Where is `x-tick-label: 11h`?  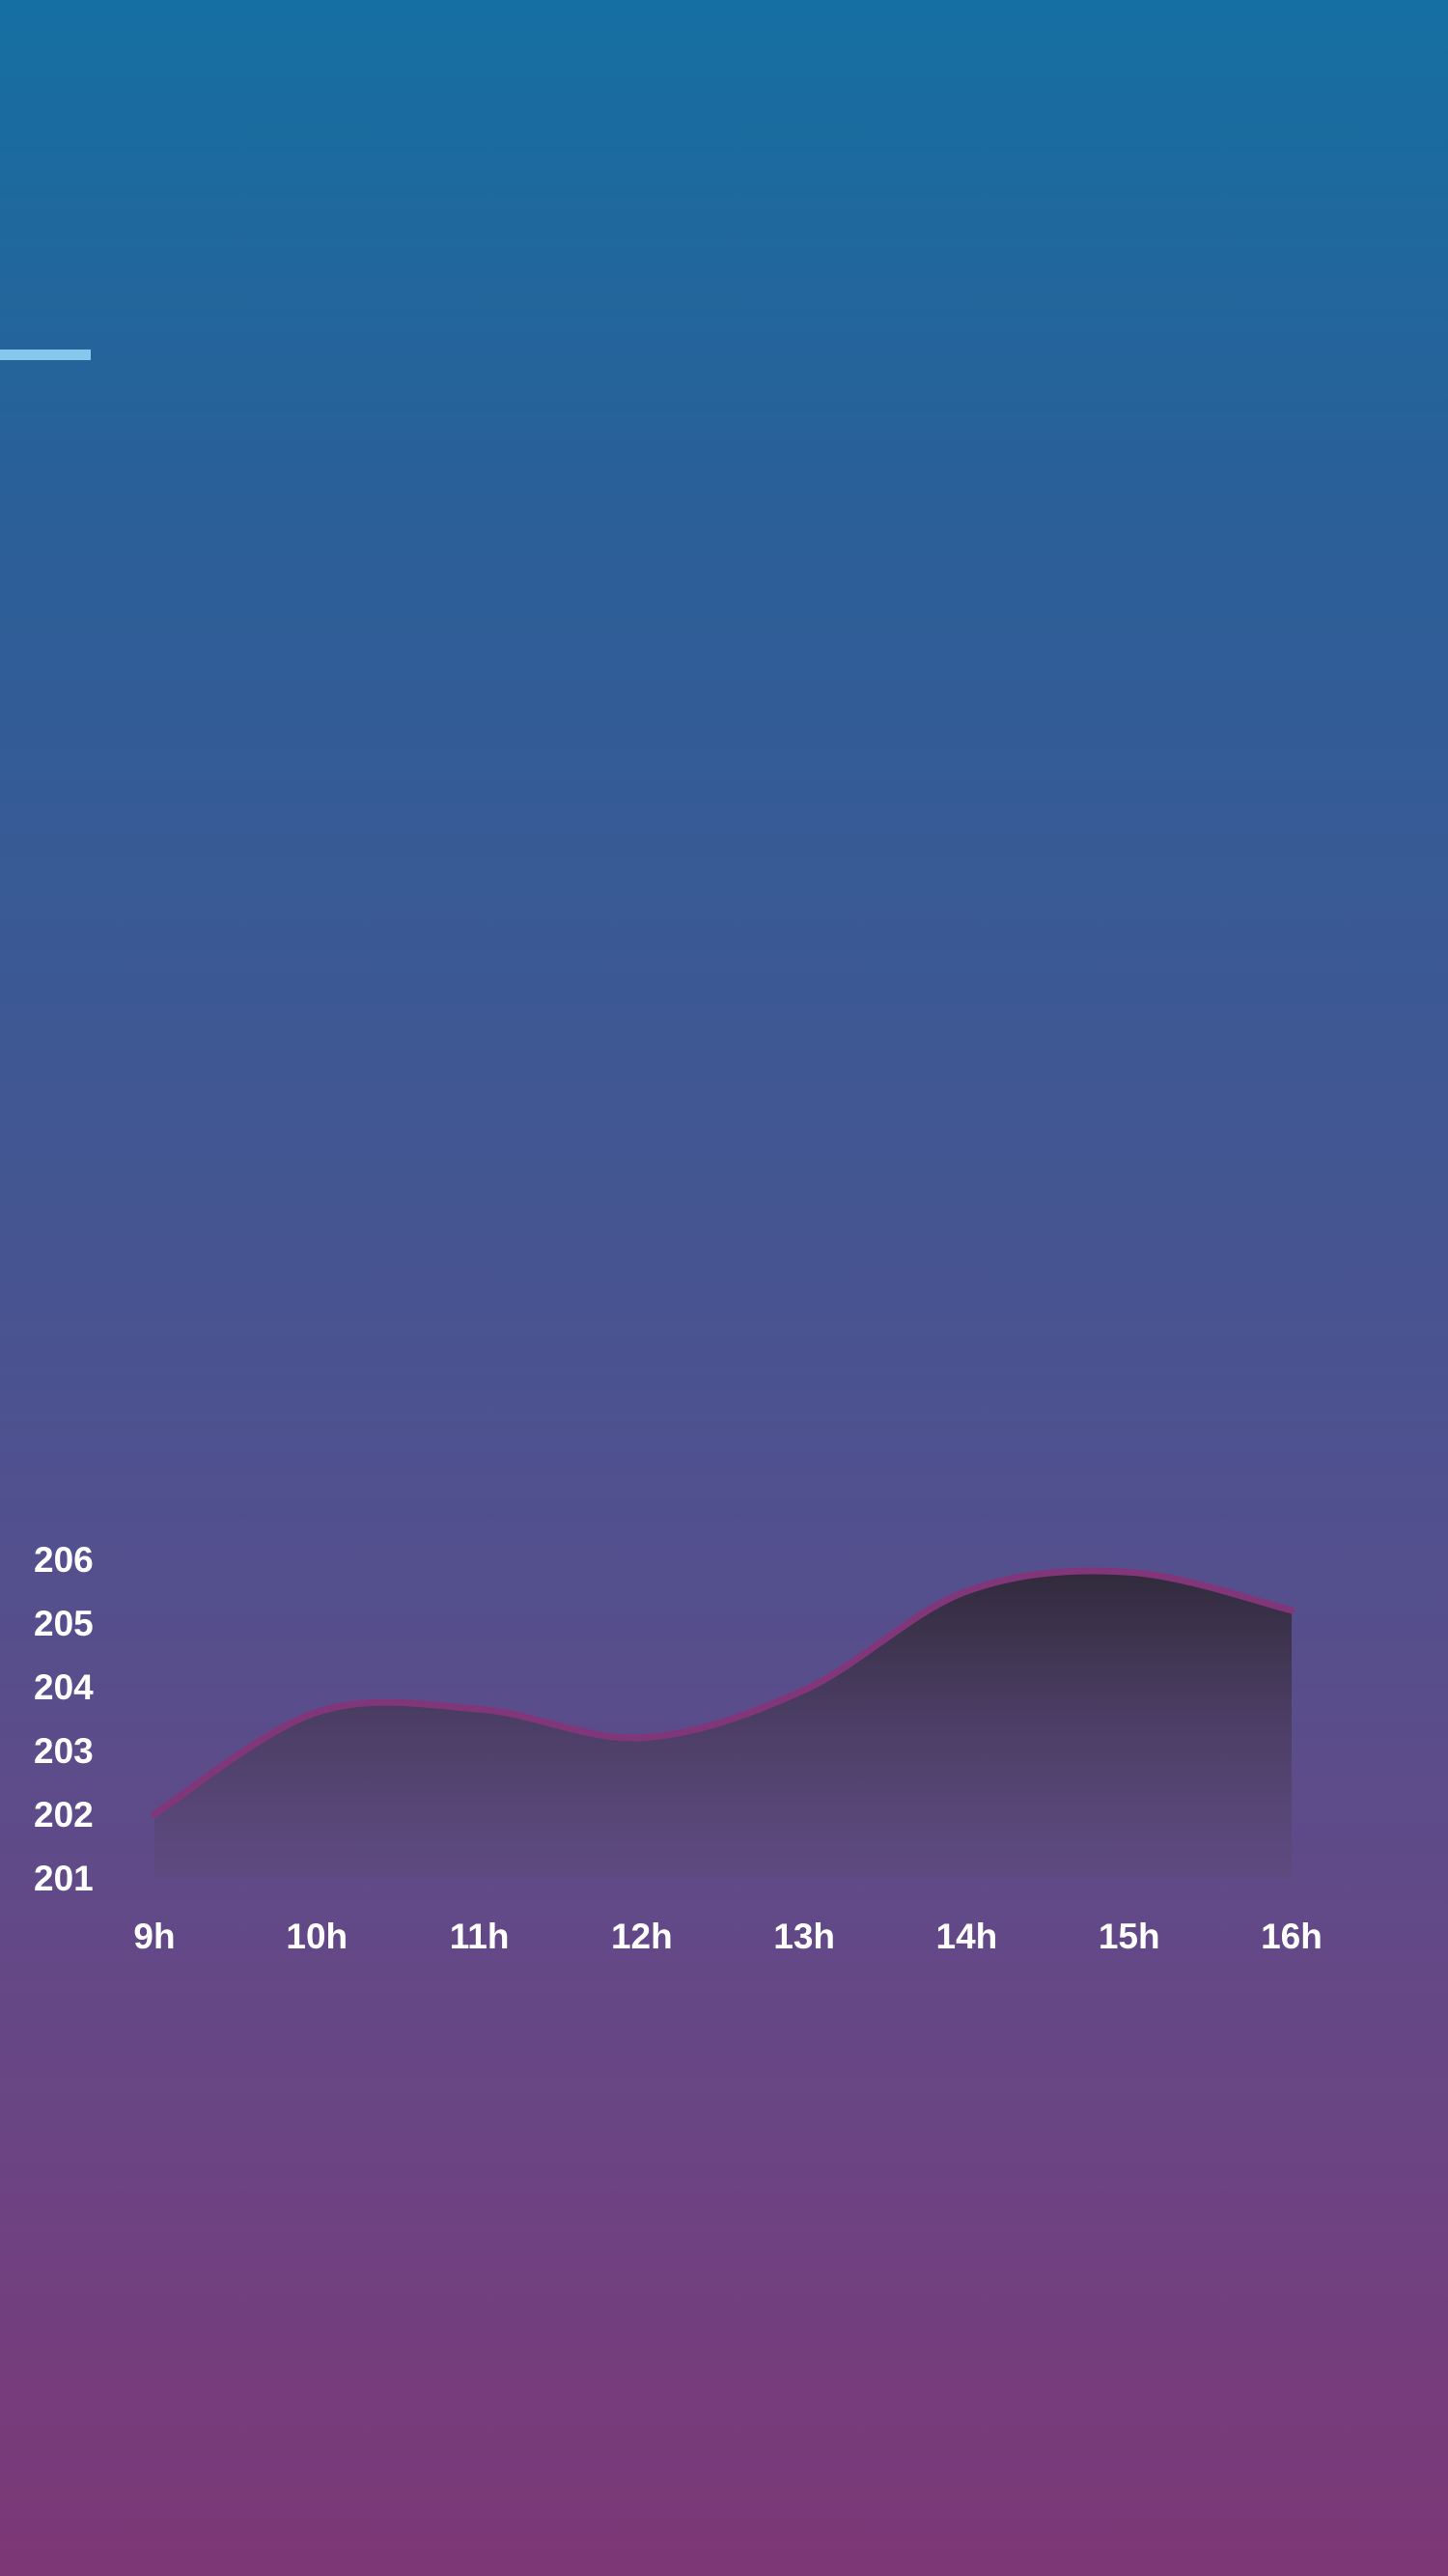
x-tick-label: 11h is located at coordinates (480, 1937).